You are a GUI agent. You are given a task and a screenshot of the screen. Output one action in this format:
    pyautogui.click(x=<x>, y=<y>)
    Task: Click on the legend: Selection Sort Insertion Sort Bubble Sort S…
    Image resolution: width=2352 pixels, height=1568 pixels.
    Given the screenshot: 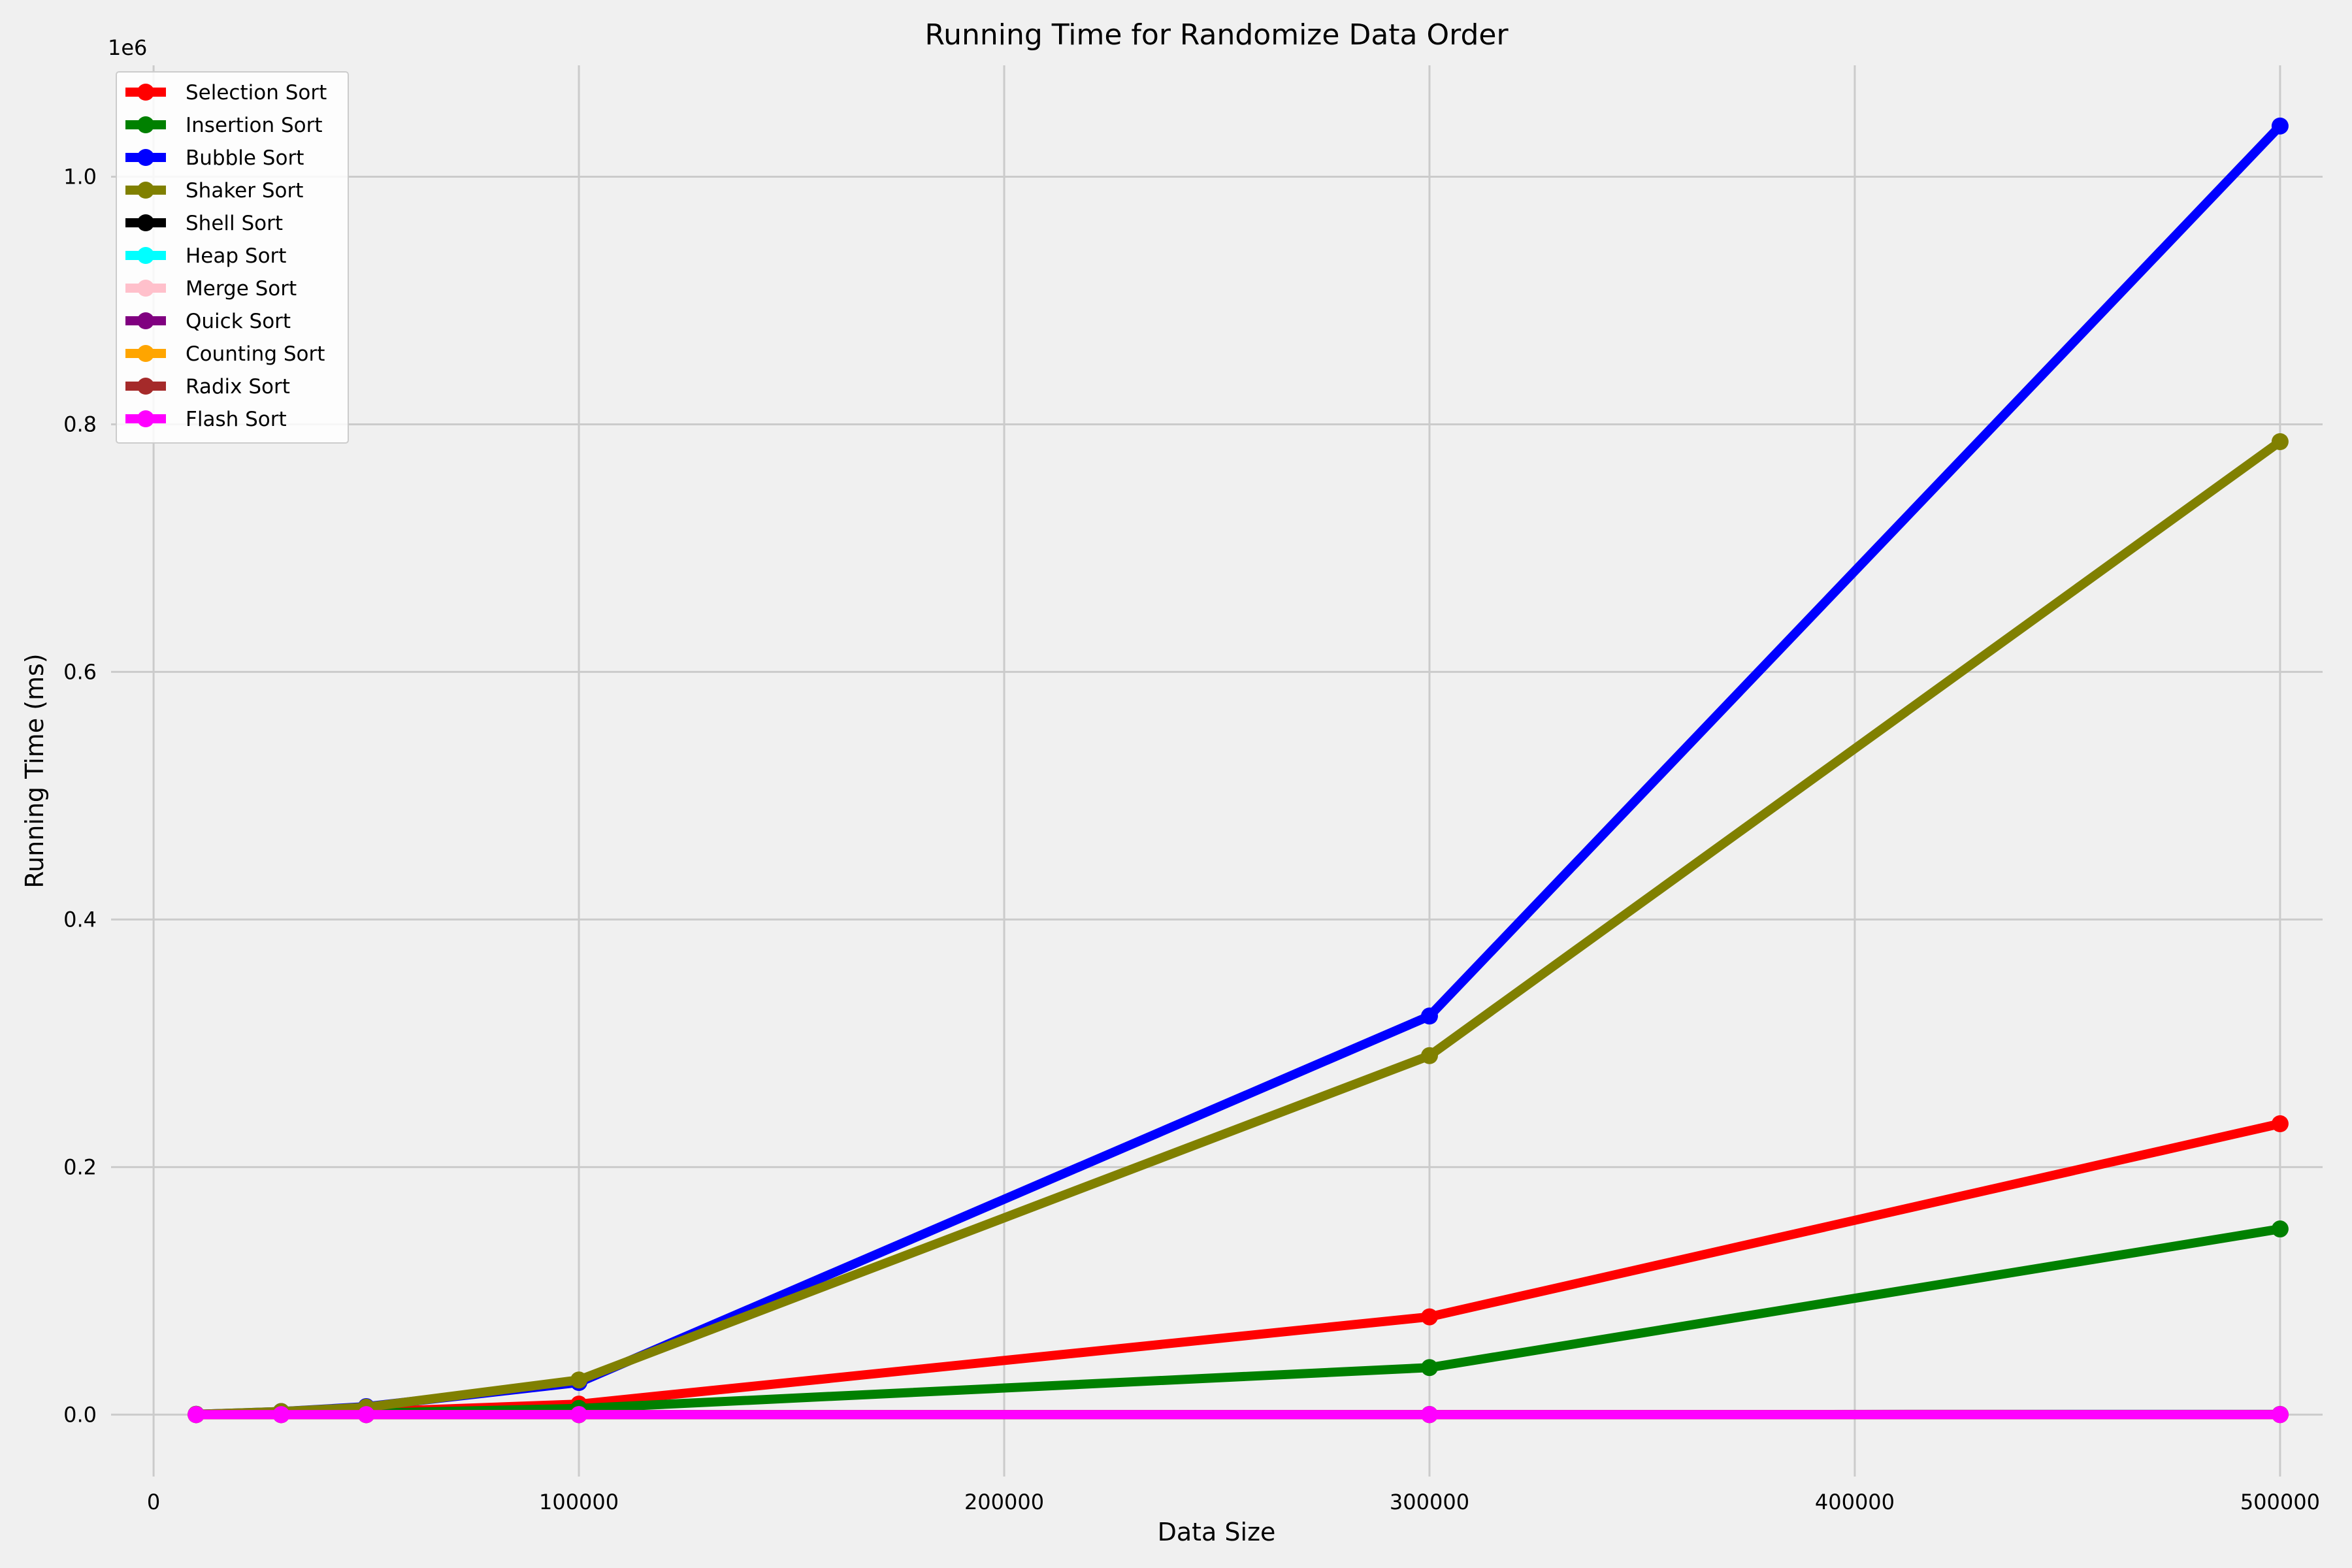 What is the action you would take?
    pyautogui.click(x=232, y=257)
    